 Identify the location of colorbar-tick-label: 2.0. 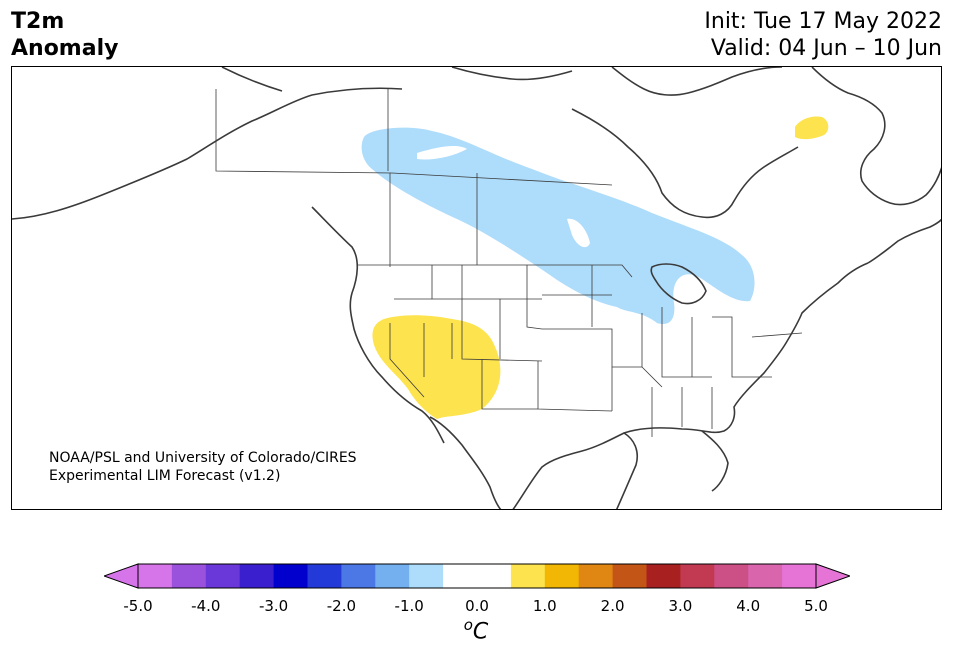
(612, 606).